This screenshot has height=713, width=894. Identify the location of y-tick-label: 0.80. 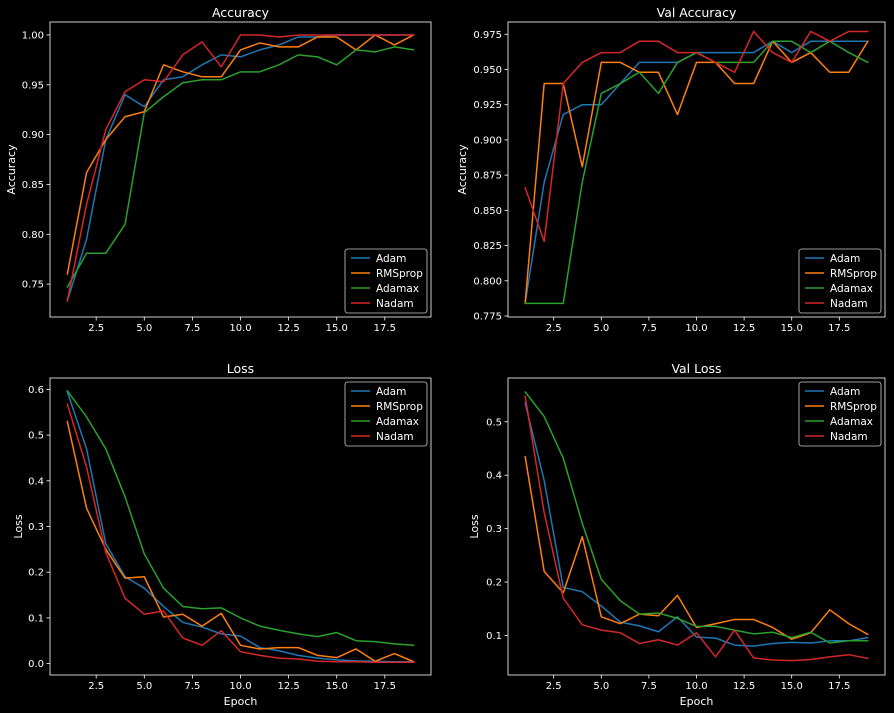
(33, 235).